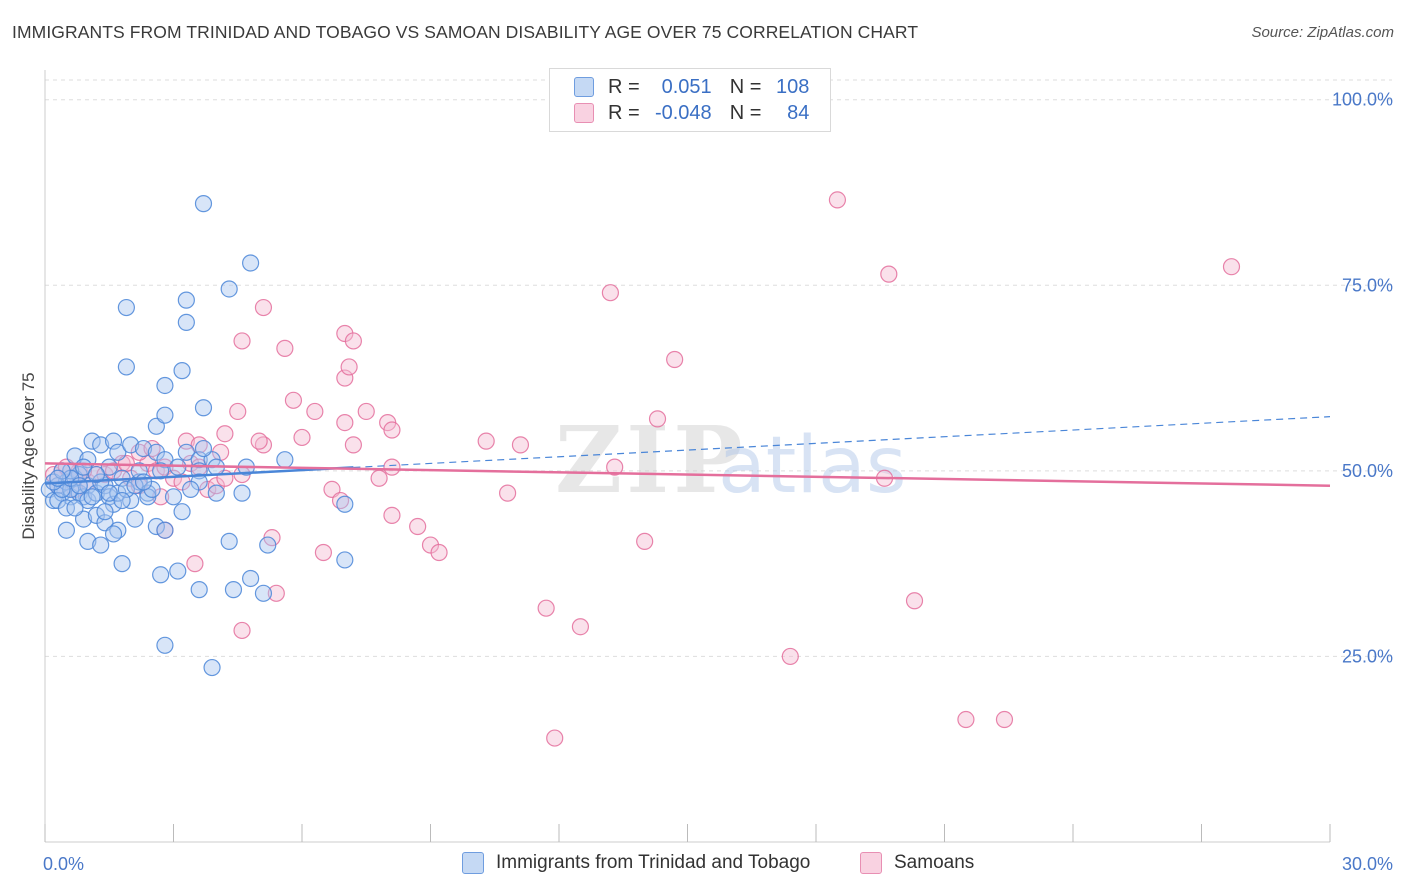 Image resolution: width=1406 pixels, height=892 pixels. I want to click on trend-lines, so click(687, 451).